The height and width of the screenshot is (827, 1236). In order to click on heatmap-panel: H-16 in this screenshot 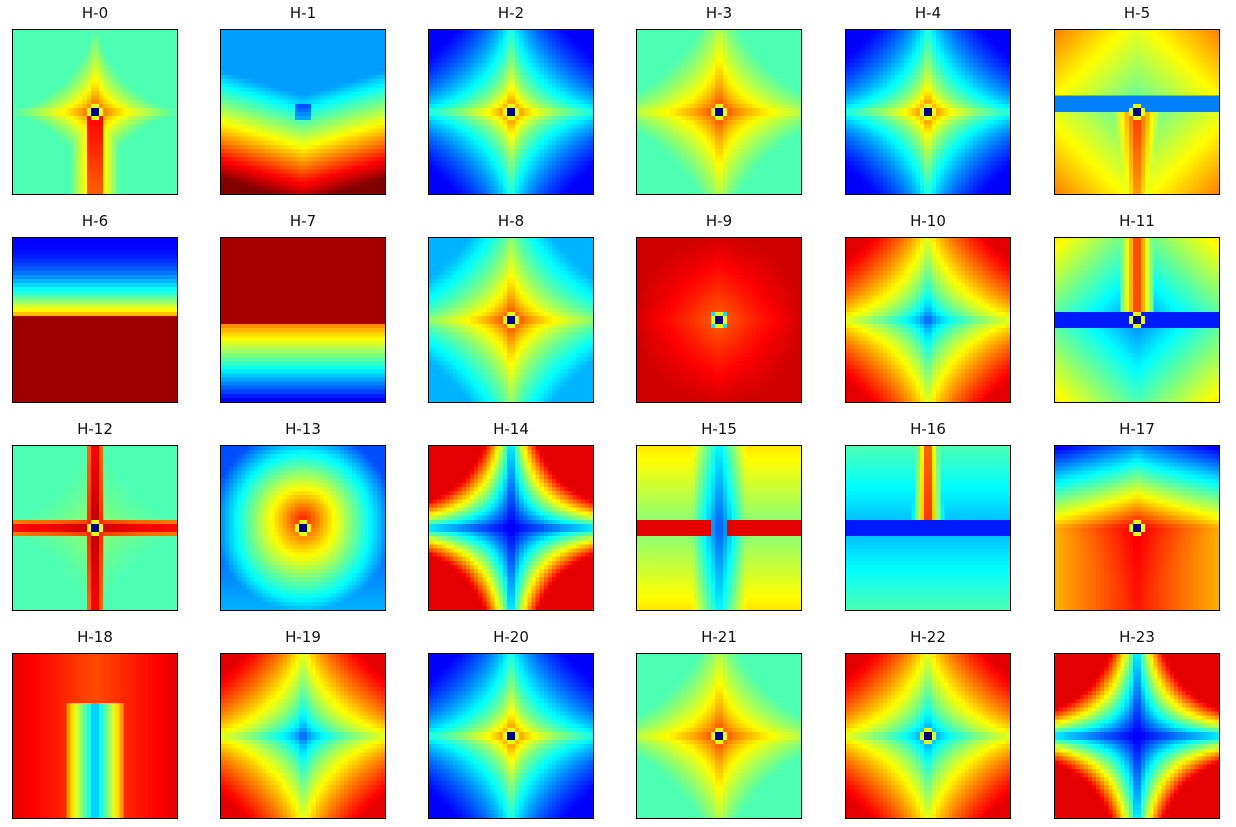, I will do `click(928, 517)`.